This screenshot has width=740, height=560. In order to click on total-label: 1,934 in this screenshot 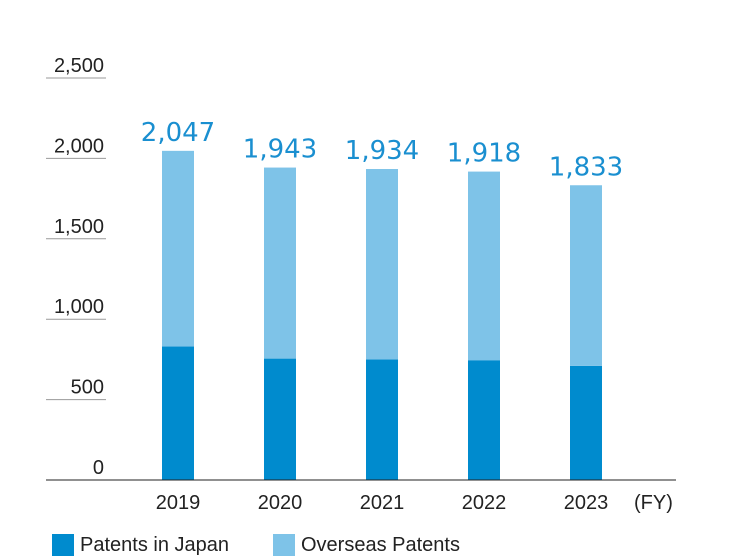, I will do `click(382, 151)`.